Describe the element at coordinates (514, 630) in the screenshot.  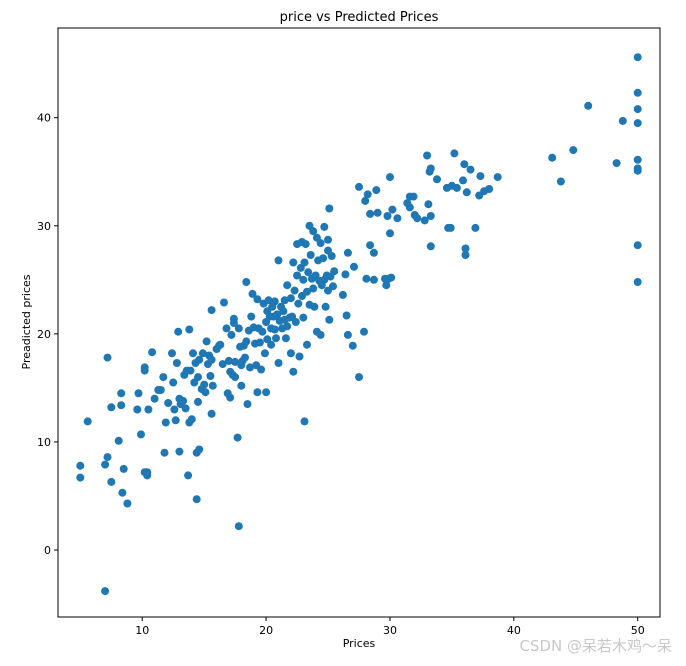
I see `x-tick-label: 40` at that location.